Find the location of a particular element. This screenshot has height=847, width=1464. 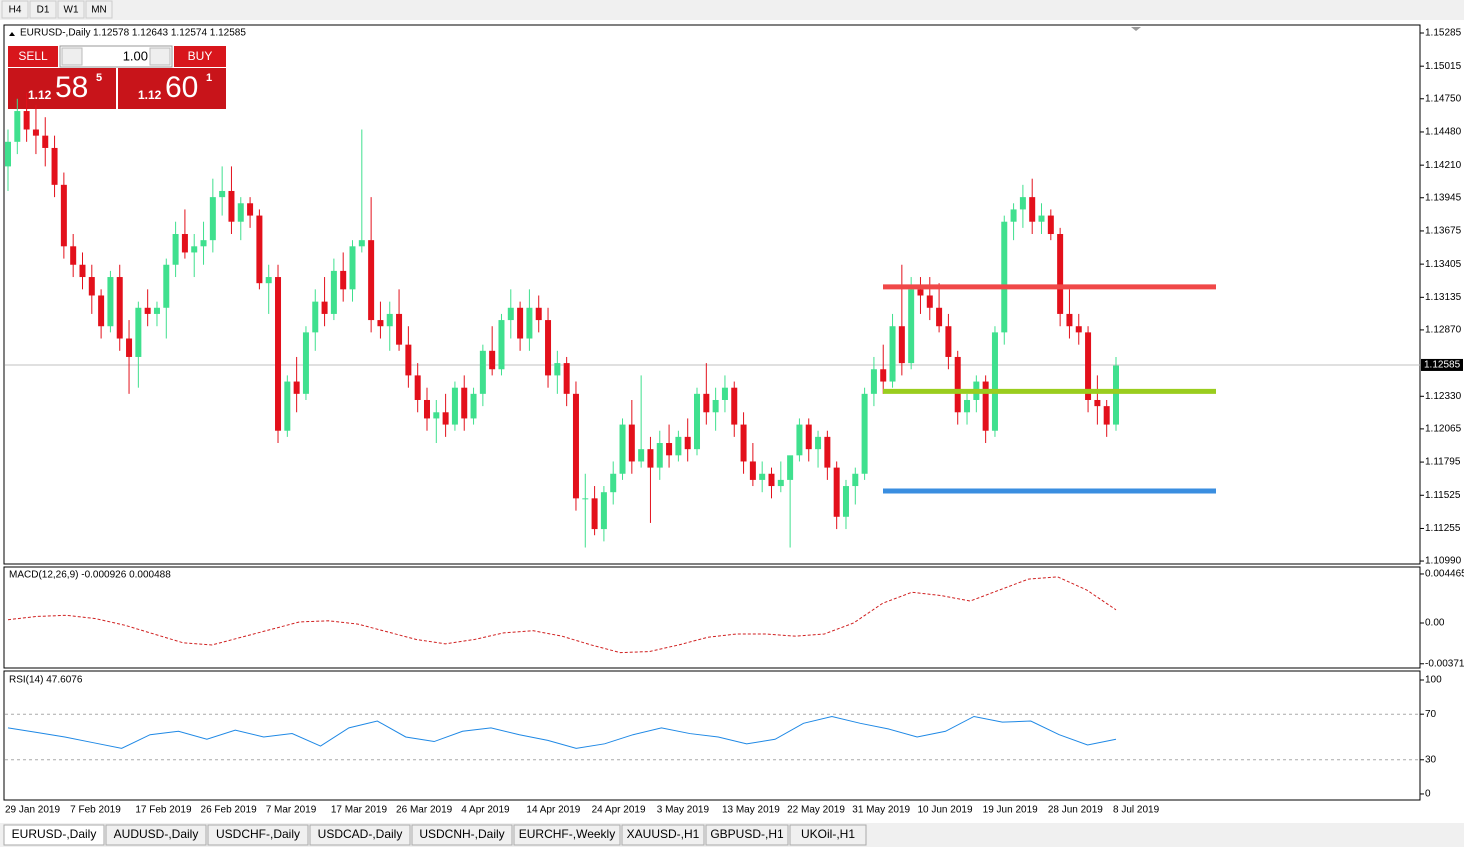

x-tick-label: 7 Mar 2019 is located at coordinates (291, 810).